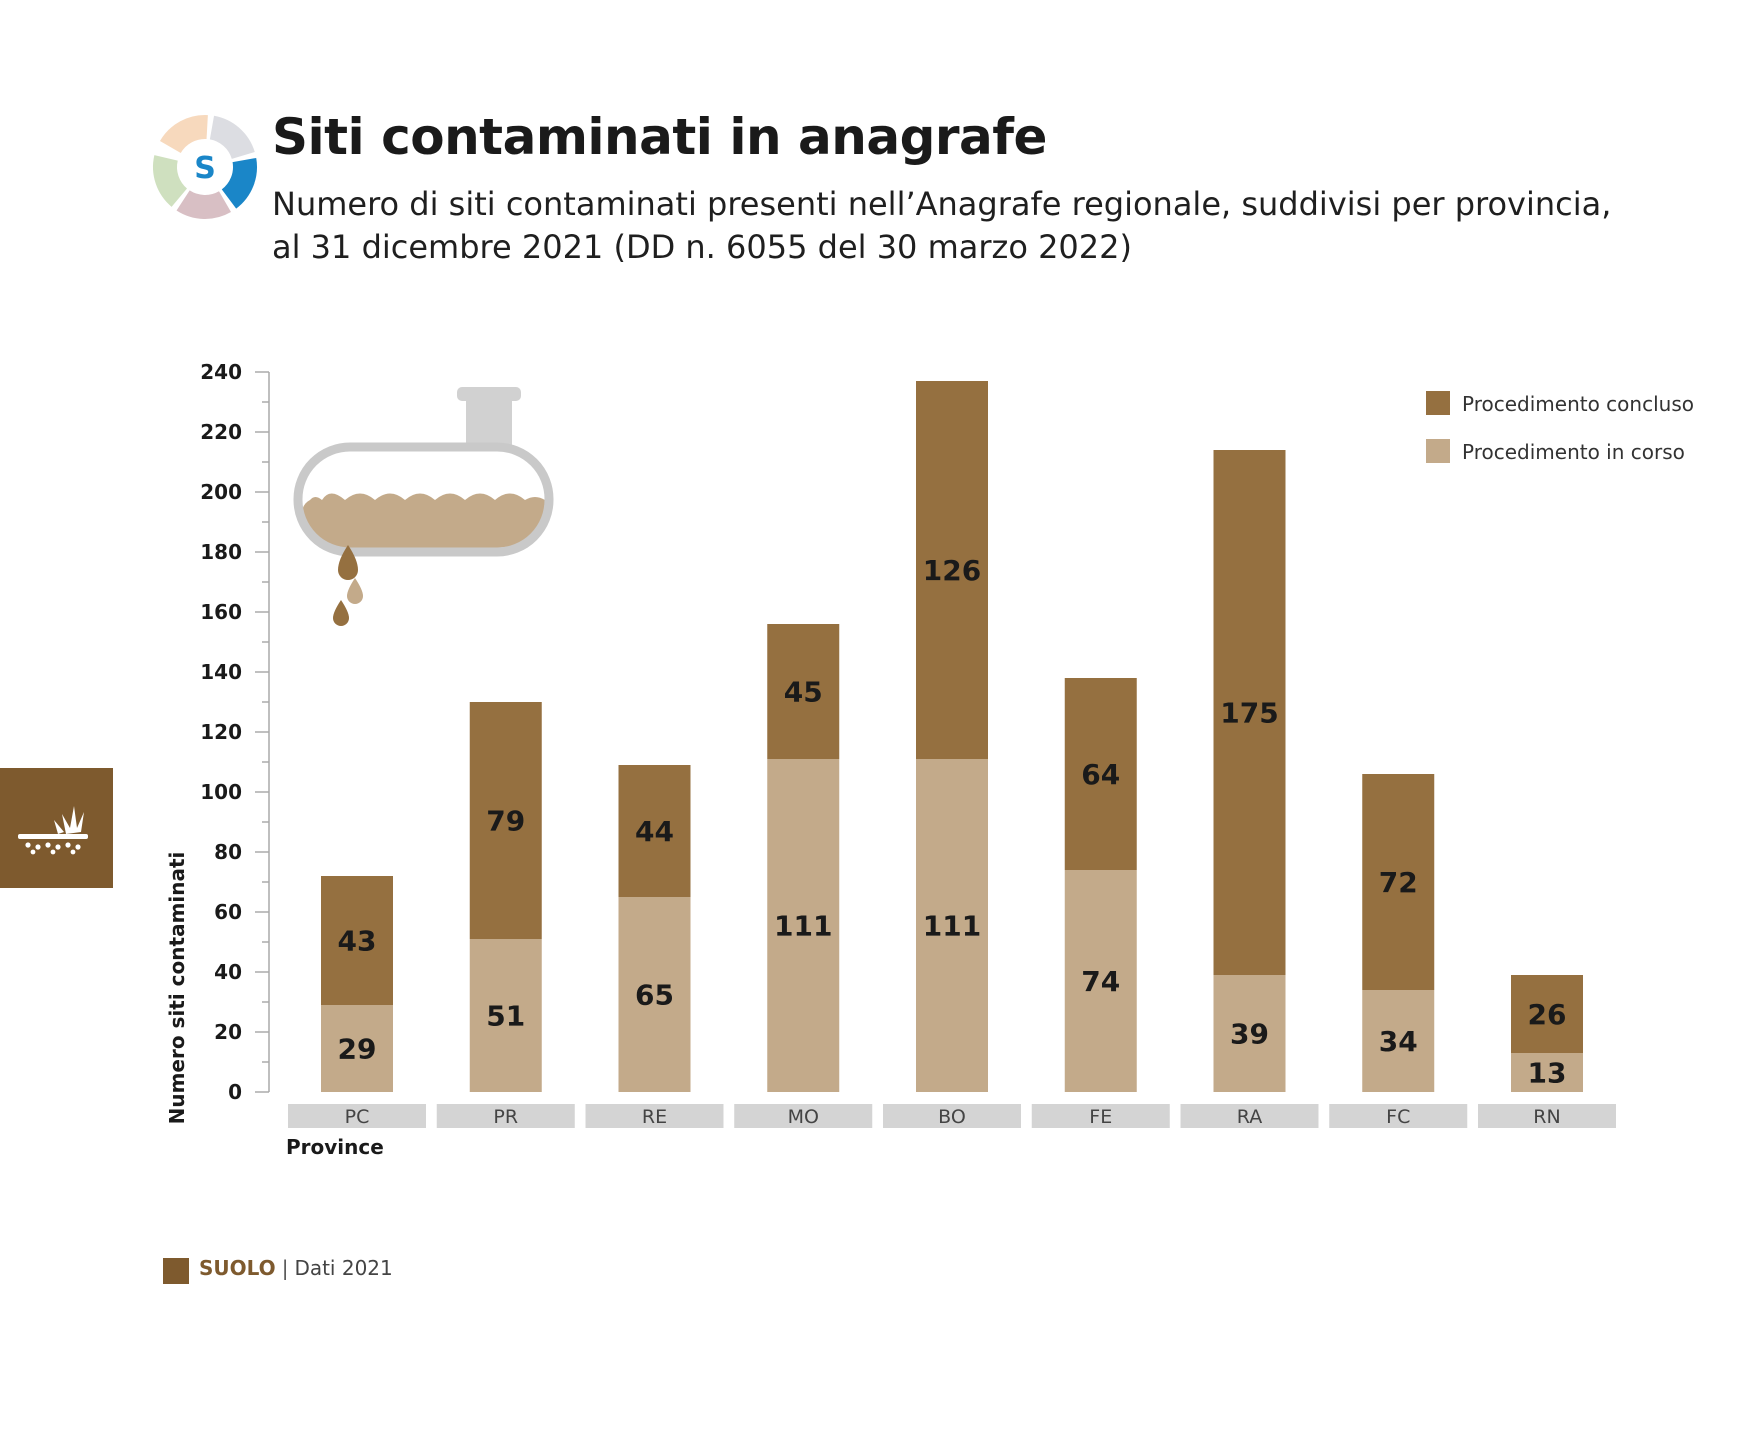 The height and width of the screenshot is (1431, 1761). I want to click on y-tick-label: 100, so click(221, 792).